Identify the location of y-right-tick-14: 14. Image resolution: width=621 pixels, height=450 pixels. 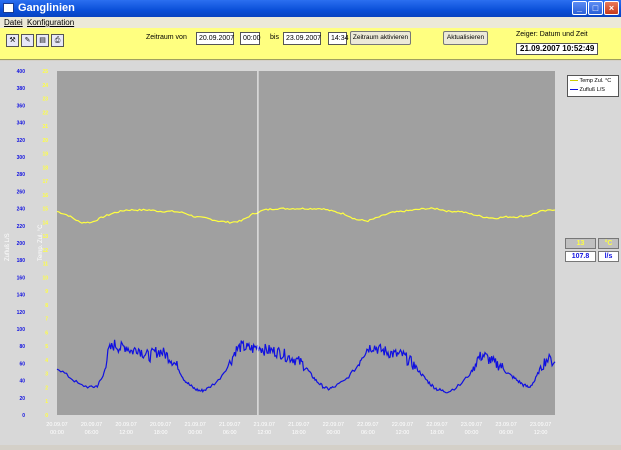
(45, 223).